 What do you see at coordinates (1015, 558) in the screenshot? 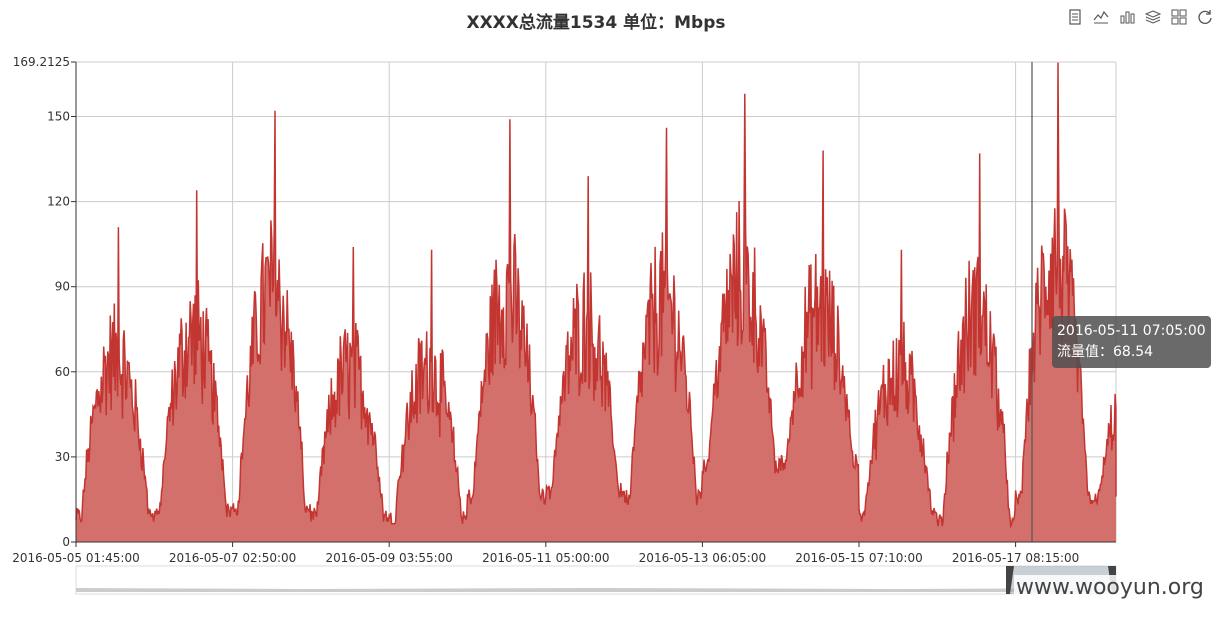
I see `x-tick-label: 2016-05-17 08:15:00` at bounding box center [1015, 558].